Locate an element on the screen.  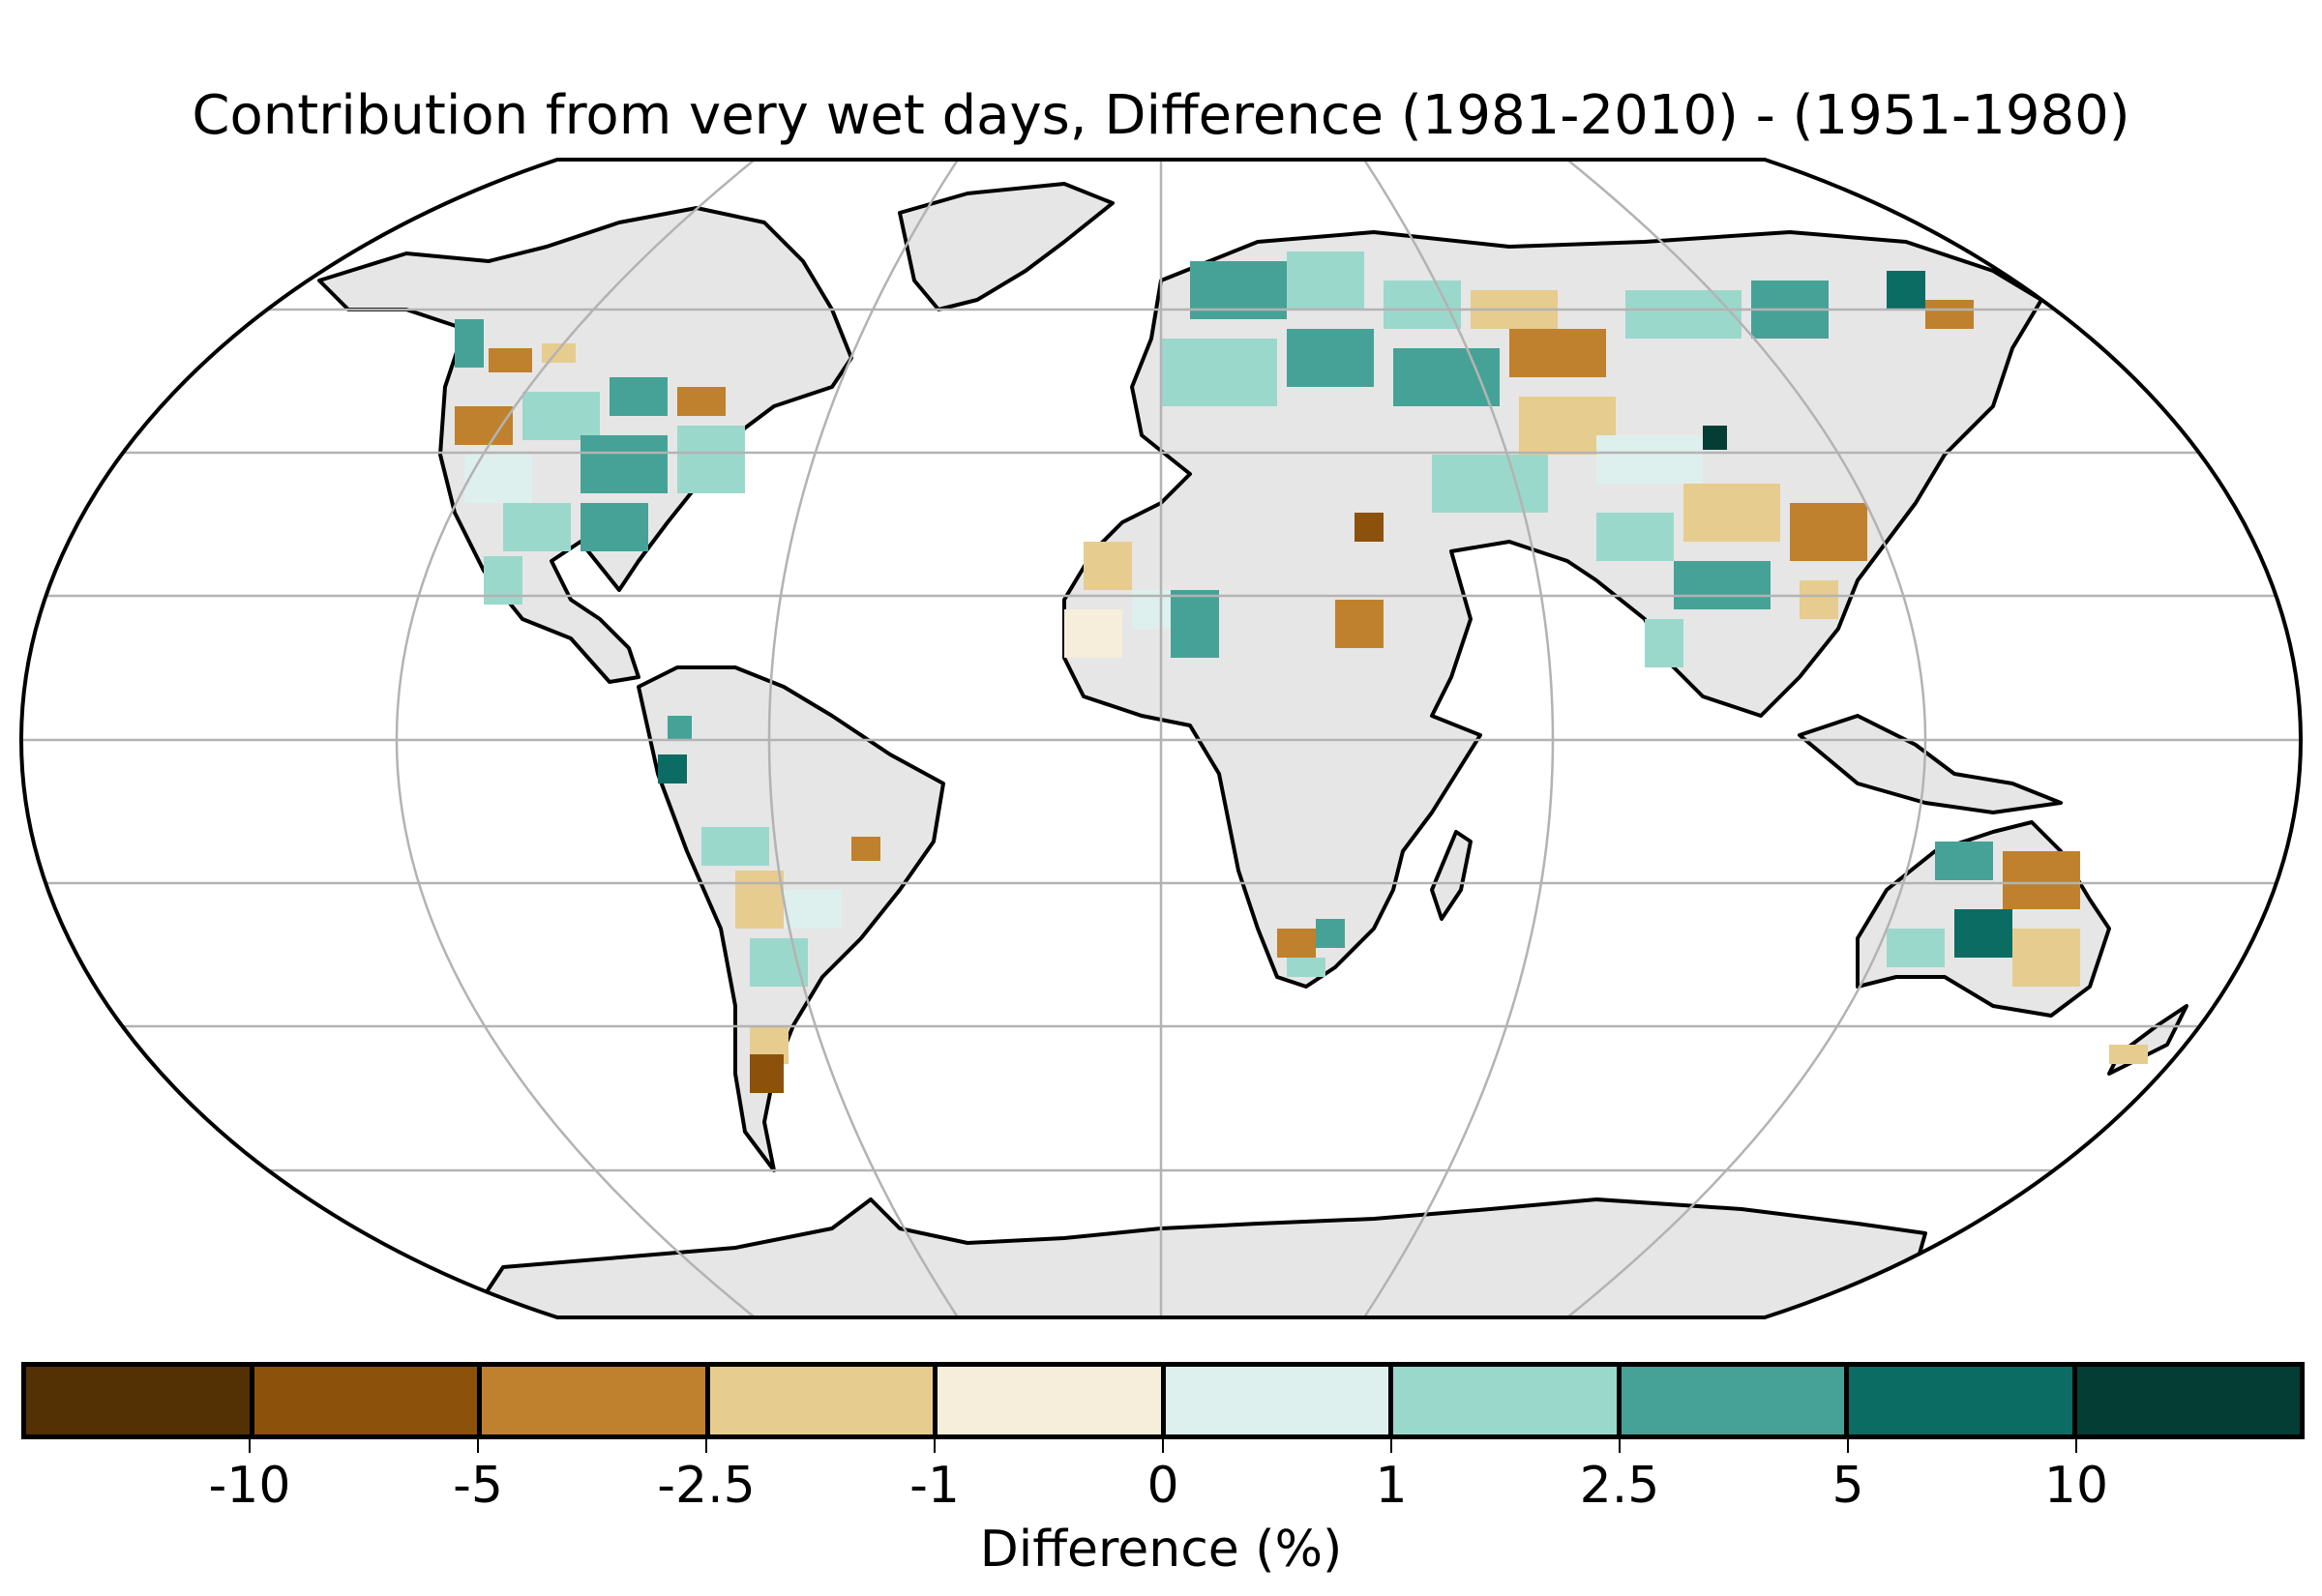
colorbar-tick-label: -2.5 is located at coordinates (706, 1486).